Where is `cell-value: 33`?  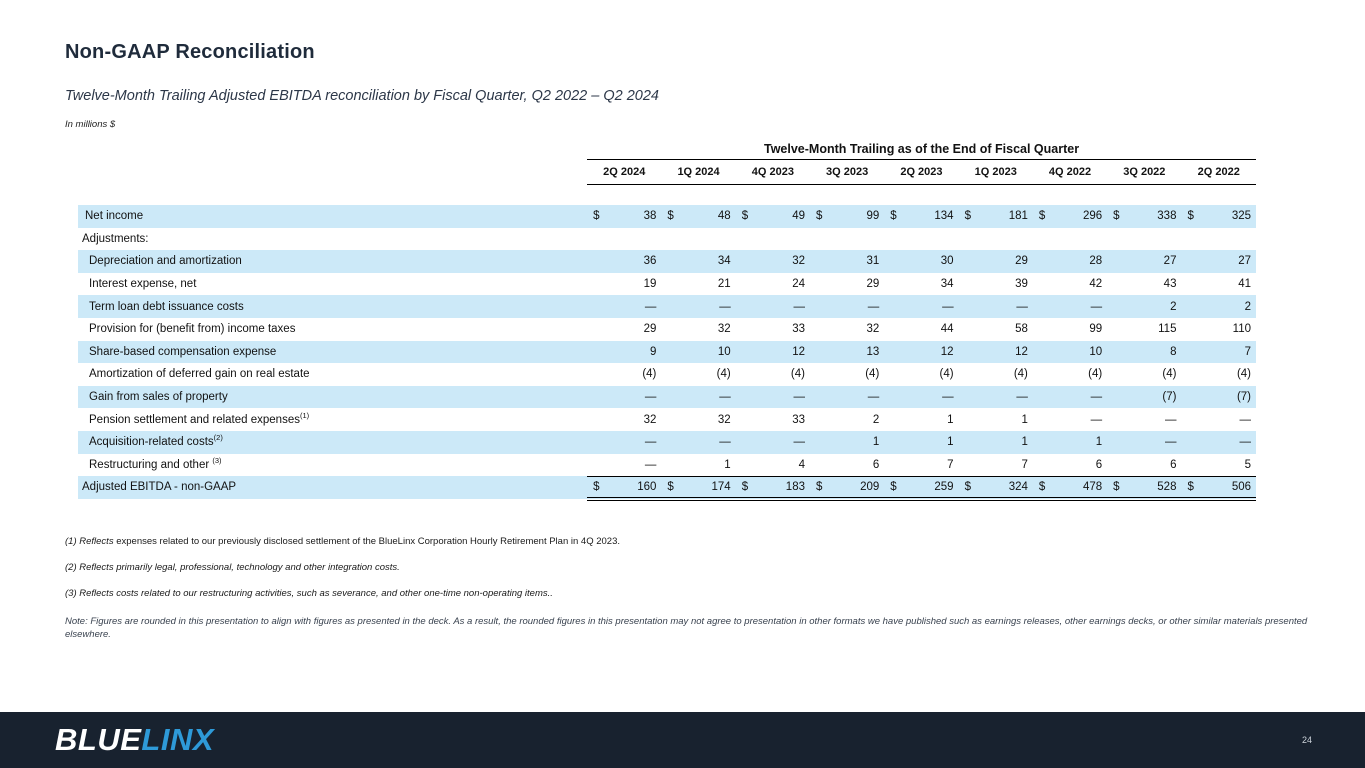 cell-value: 33 is located at coordinates (798, 329).